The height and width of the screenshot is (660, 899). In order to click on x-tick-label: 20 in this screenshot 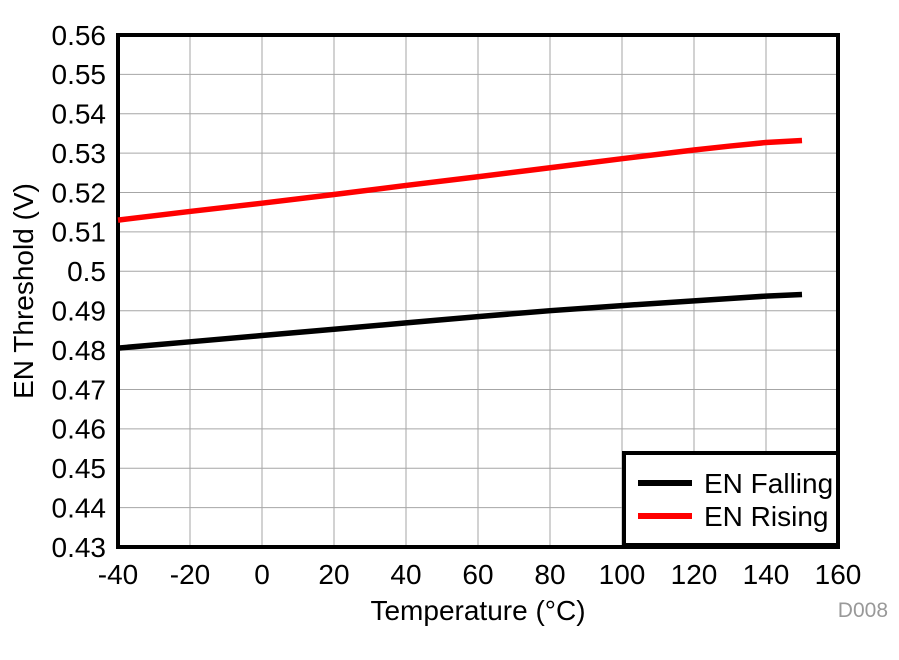, I will do `click(333, 574)`.